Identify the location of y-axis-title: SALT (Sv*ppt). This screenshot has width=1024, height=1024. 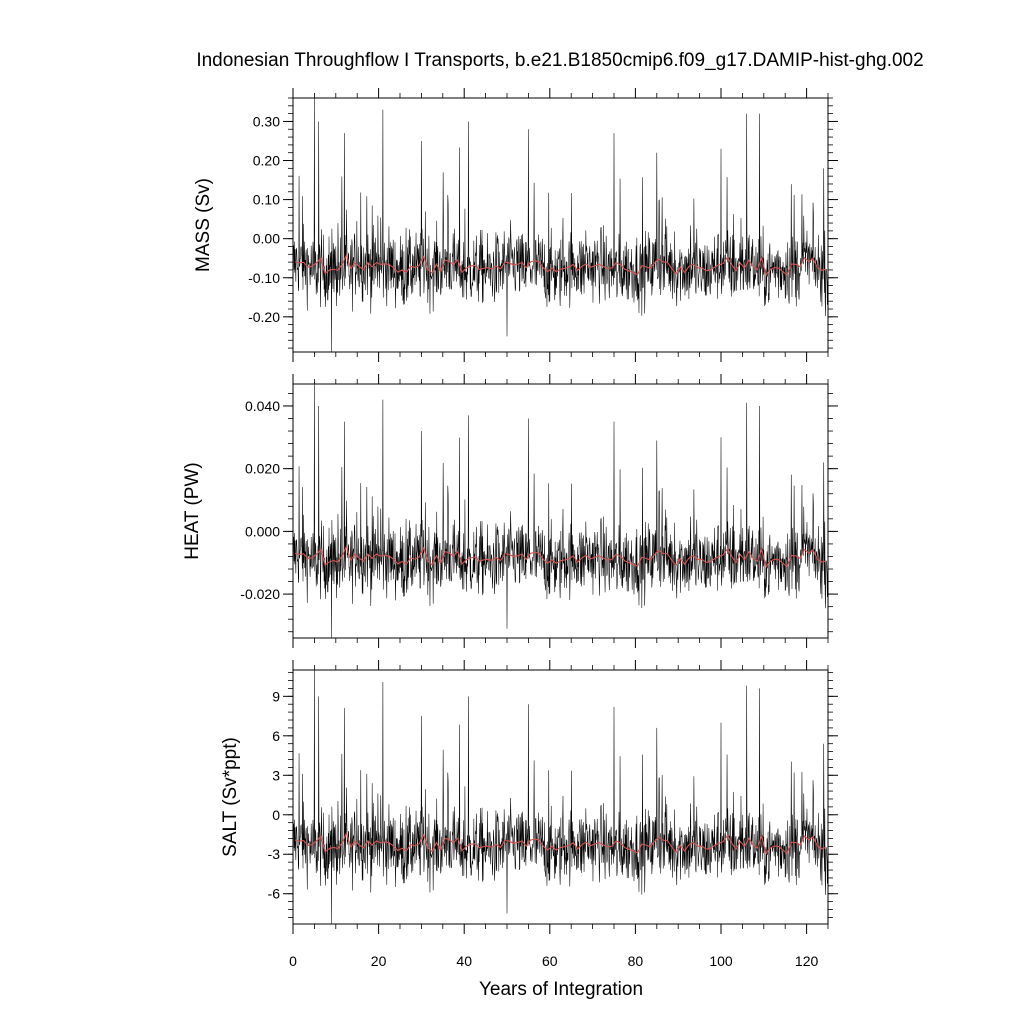
(230, 797).